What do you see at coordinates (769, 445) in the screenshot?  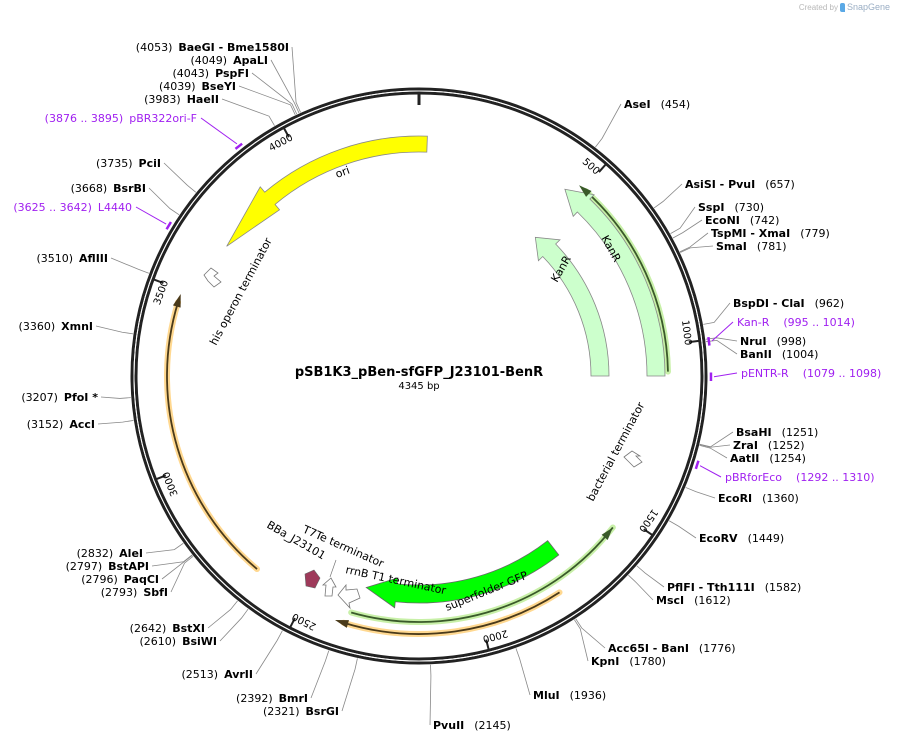 I see `restriction-site: ZraI (1252)` at bounding box center [769, 445].